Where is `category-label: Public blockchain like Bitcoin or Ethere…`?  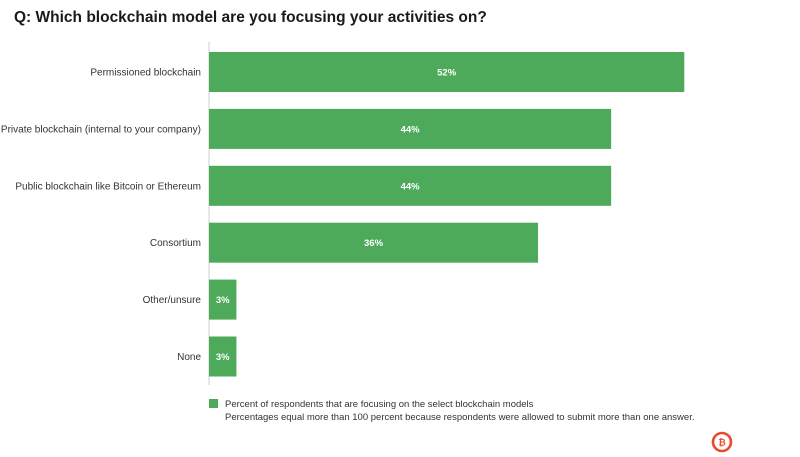
category-label: Public blockchain like Bitcoin or Ethere… is located at coordinates (108, 186).